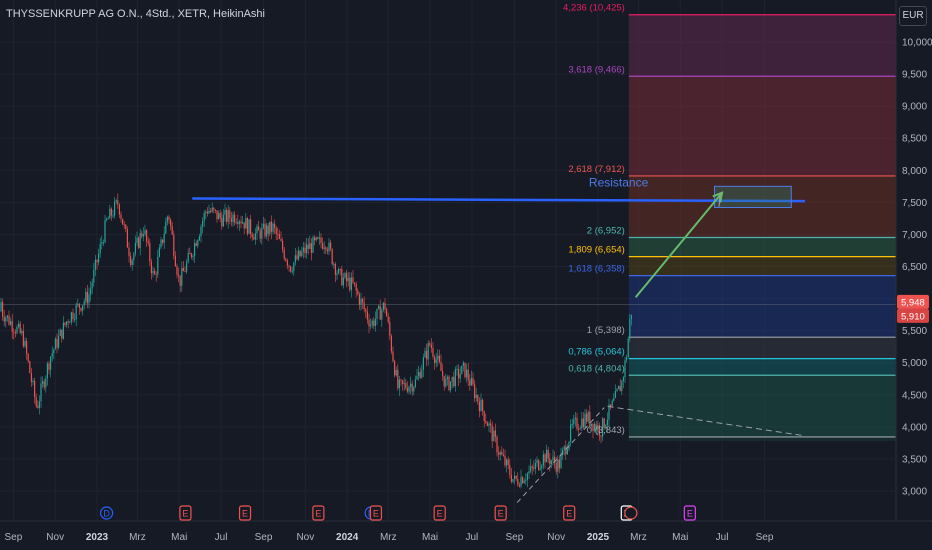 Image resolution: width=932 pixels, height=550 pixels. I want to click on projection-arrow-head, so click(718, 197).